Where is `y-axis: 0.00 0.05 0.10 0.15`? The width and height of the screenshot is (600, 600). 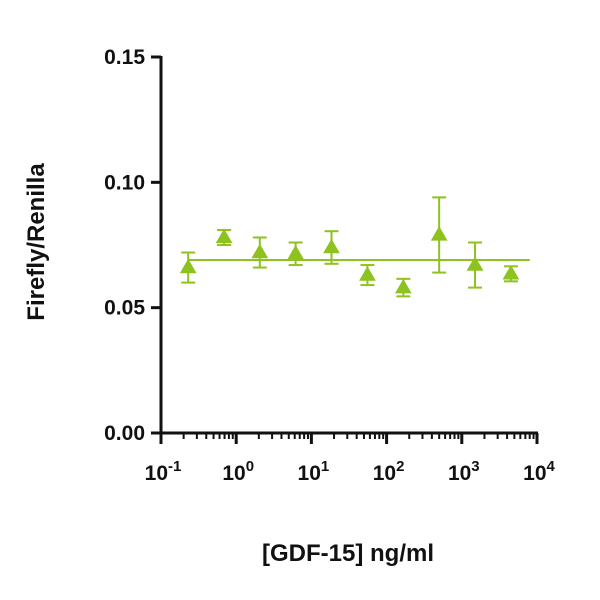
y-axis: 0.00 0.05 0.10 0.15 is located at coordinates (133, 245).